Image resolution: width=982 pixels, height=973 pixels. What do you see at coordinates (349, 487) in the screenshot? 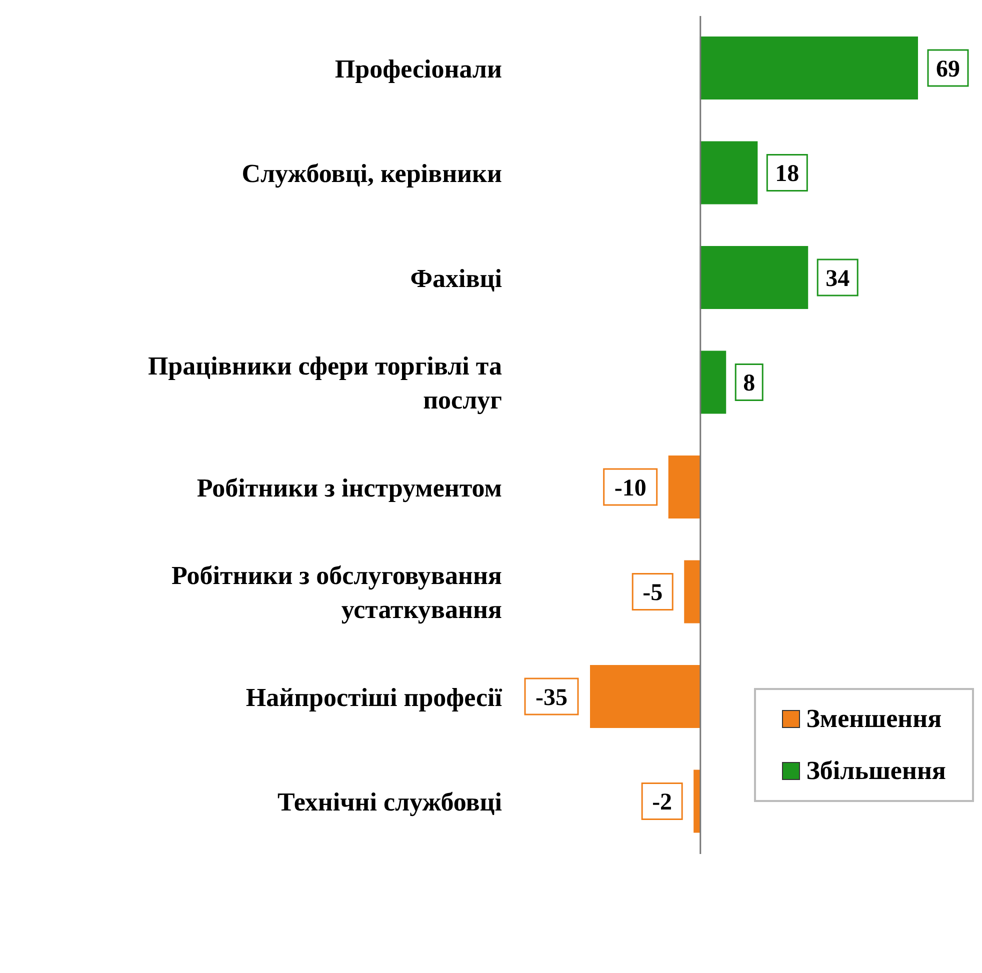
I see `y-tick-label: Робітники з інструментом` at bounding box center [349, 487].